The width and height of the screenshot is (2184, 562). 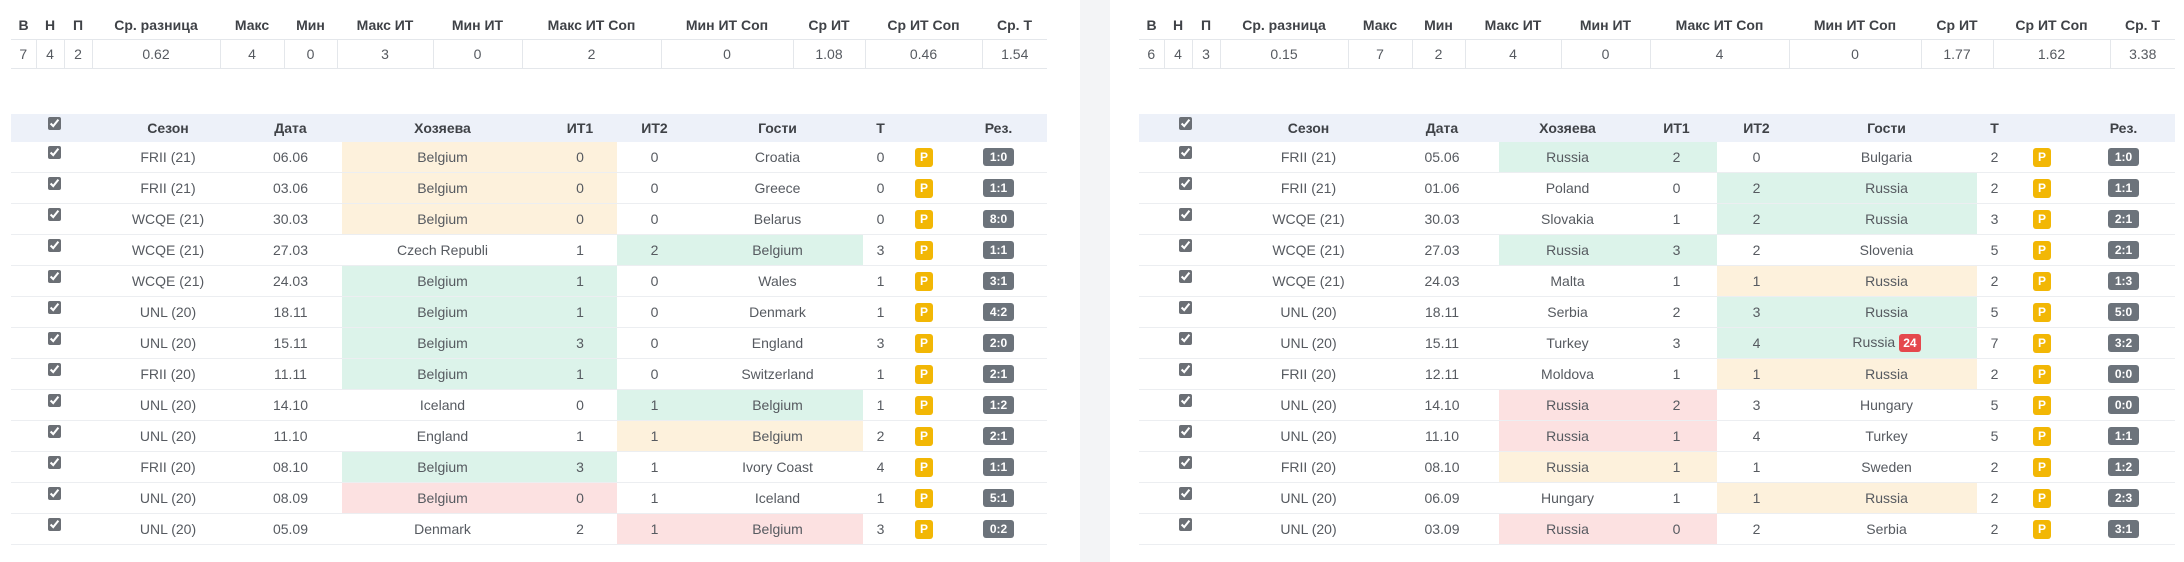 What do you see at coordinates (998, 281) in the screenshot?
I see `result-badge: 3:1` at bounding box center [998, 281].